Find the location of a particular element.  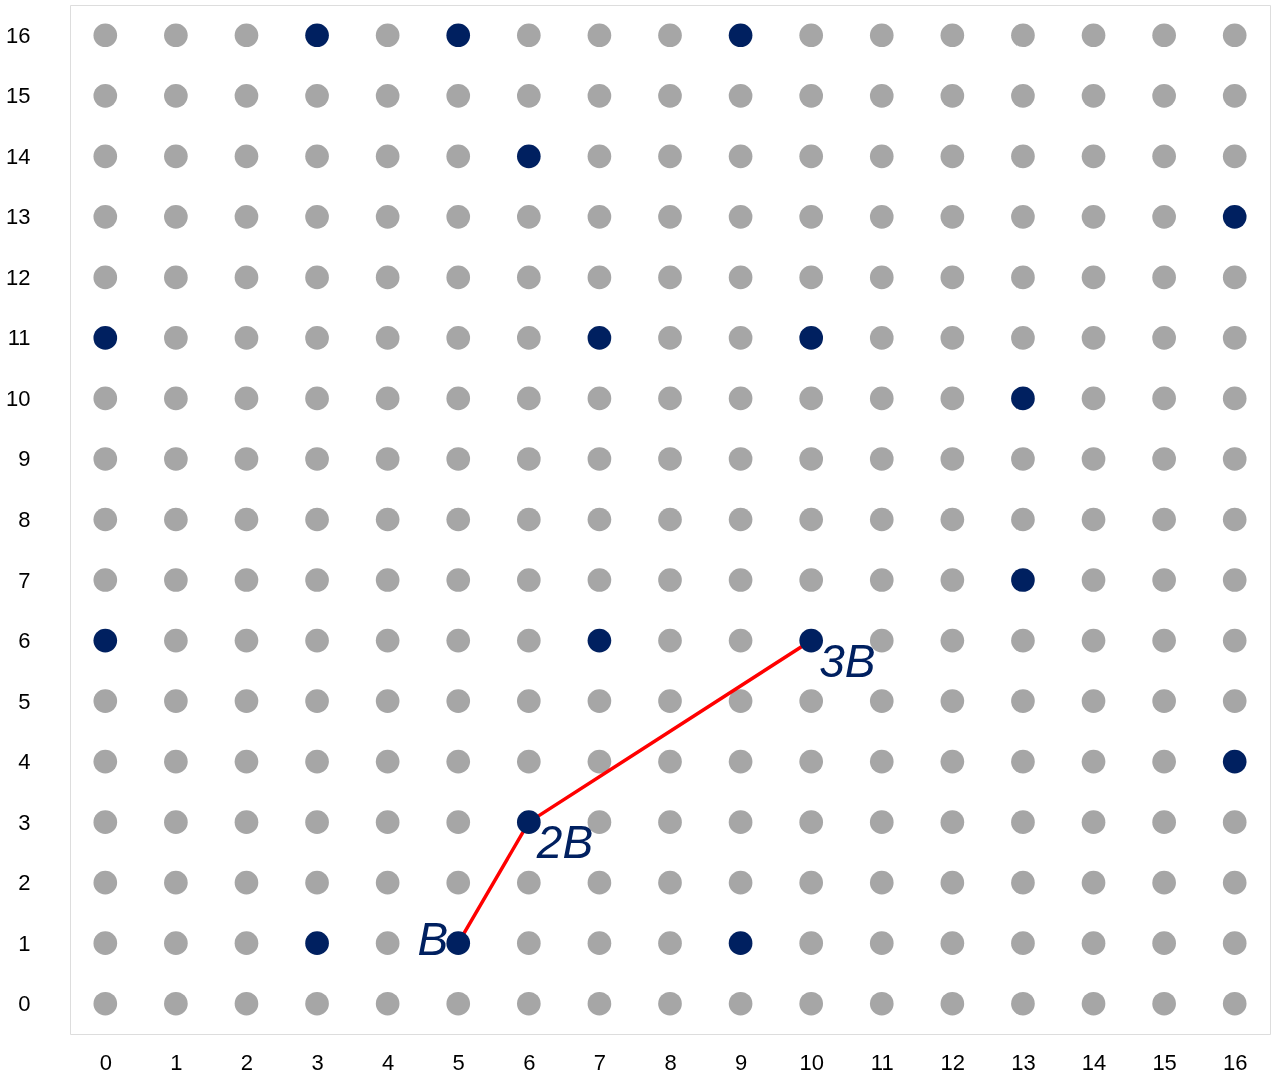

y-tick-label: 14 is located at coordinates (18, 156).